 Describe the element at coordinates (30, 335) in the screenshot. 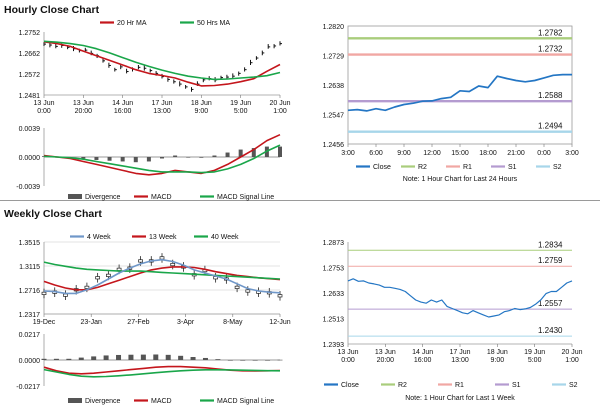

I see `weekly-macd-y-tick-label: 0.0217` at that location.